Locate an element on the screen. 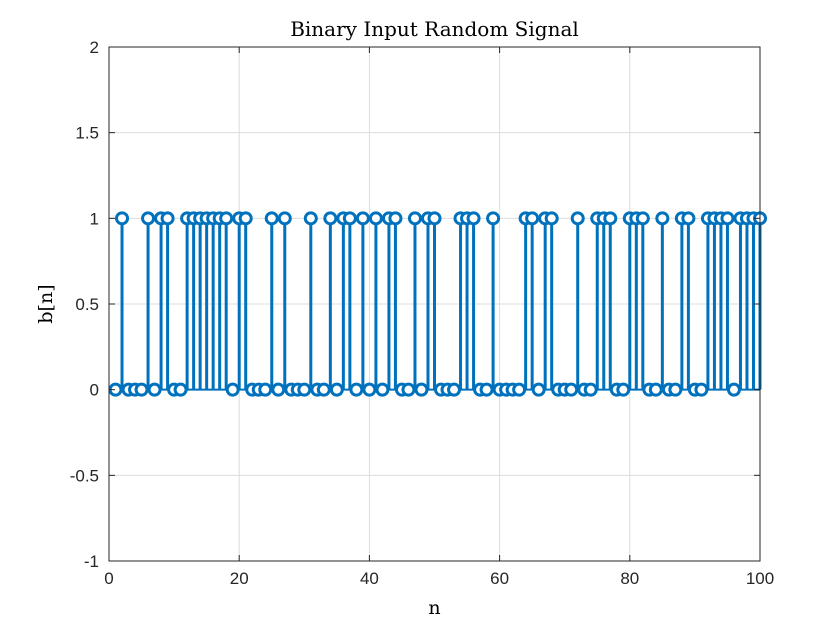 This screenshot has height=630, width=840. chart-title: Binary Input Random Signal is located at coordinates (434, 29).